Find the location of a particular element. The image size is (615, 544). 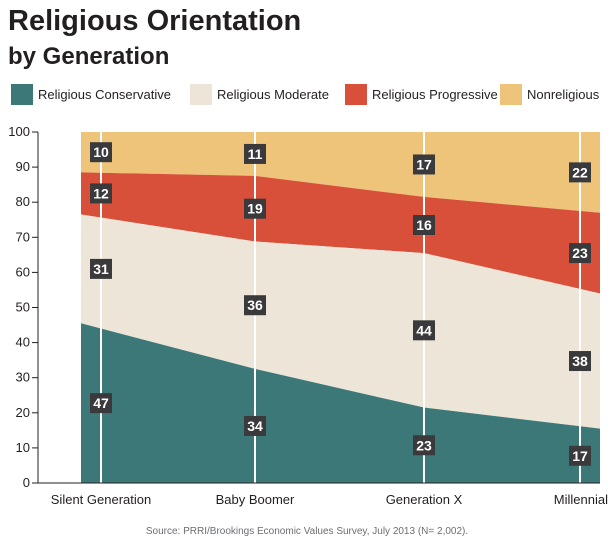

y-axis: 0 10 20 30 40 50 60 70 80 90 100 is located at coordinates (23, 307).